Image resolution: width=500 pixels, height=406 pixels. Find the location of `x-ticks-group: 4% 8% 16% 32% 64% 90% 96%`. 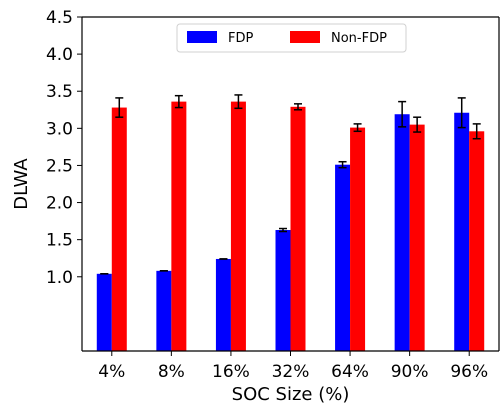

x-ticks-group: 4% 8% 16% 32% 64% 90% 96% is located at coordinates (293, 366).